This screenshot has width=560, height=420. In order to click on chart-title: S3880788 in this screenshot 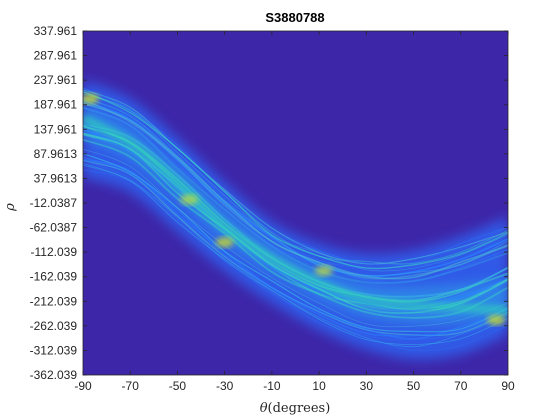, I will do `click(294, 17)`.